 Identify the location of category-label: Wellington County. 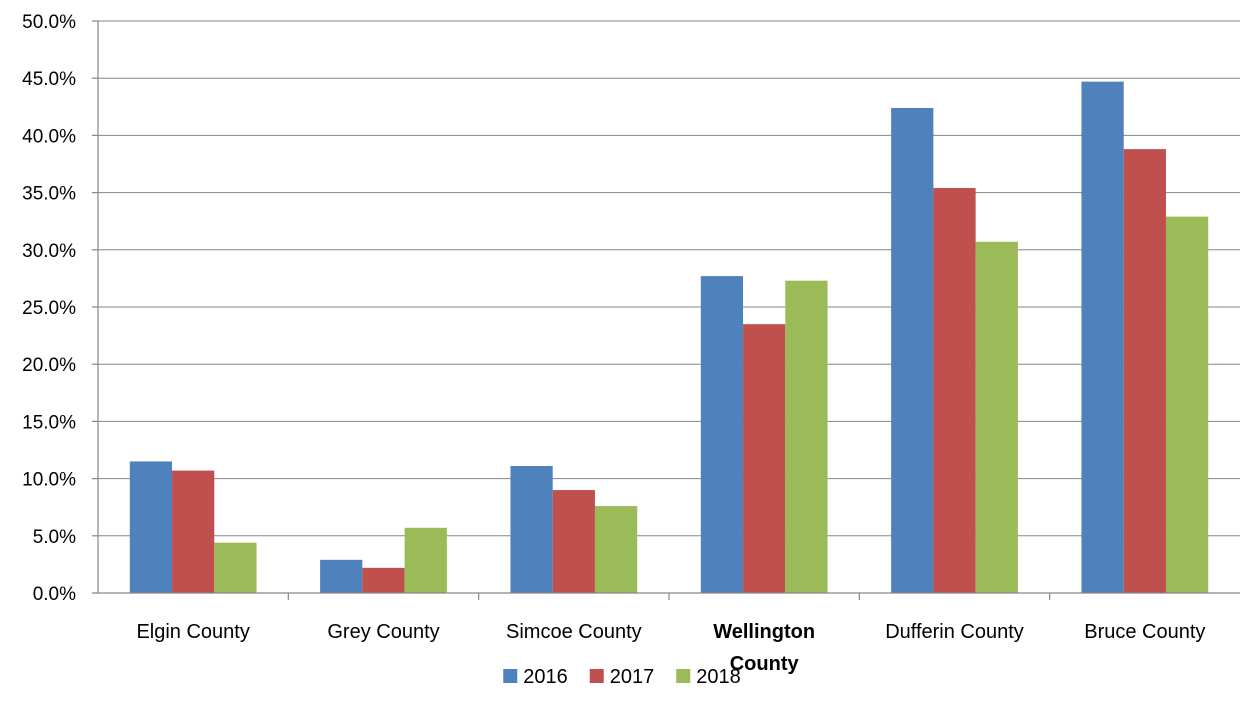
(764, 648).